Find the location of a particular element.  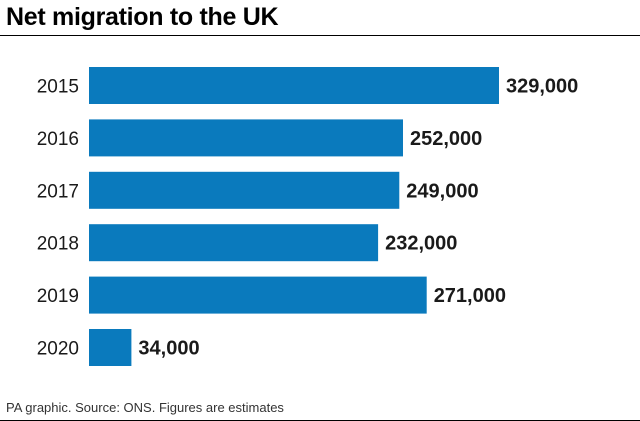

bar-2018 is located at coordinates (234, 243).